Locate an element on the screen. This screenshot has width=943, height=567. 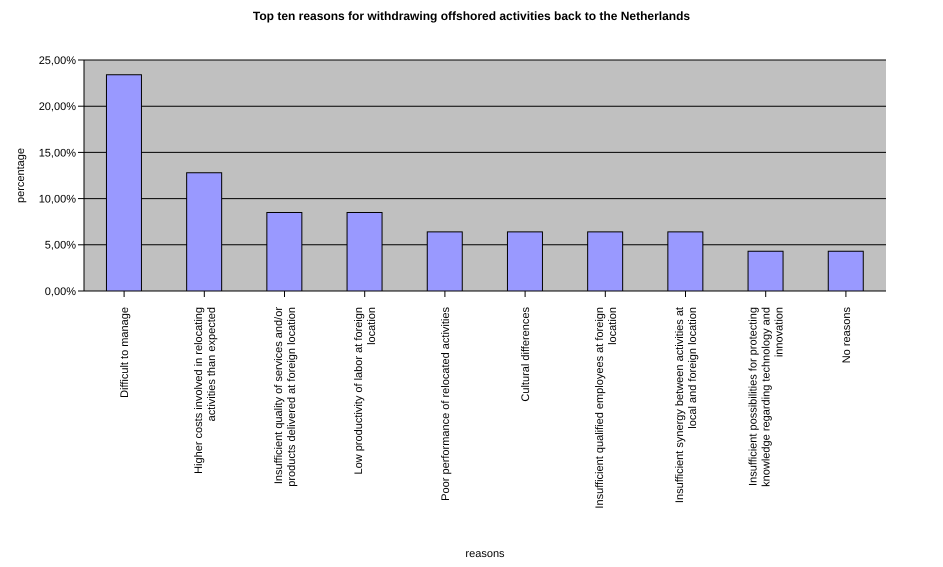
x-tick-label: Difficult to manage is located at coordinates (125, 352).